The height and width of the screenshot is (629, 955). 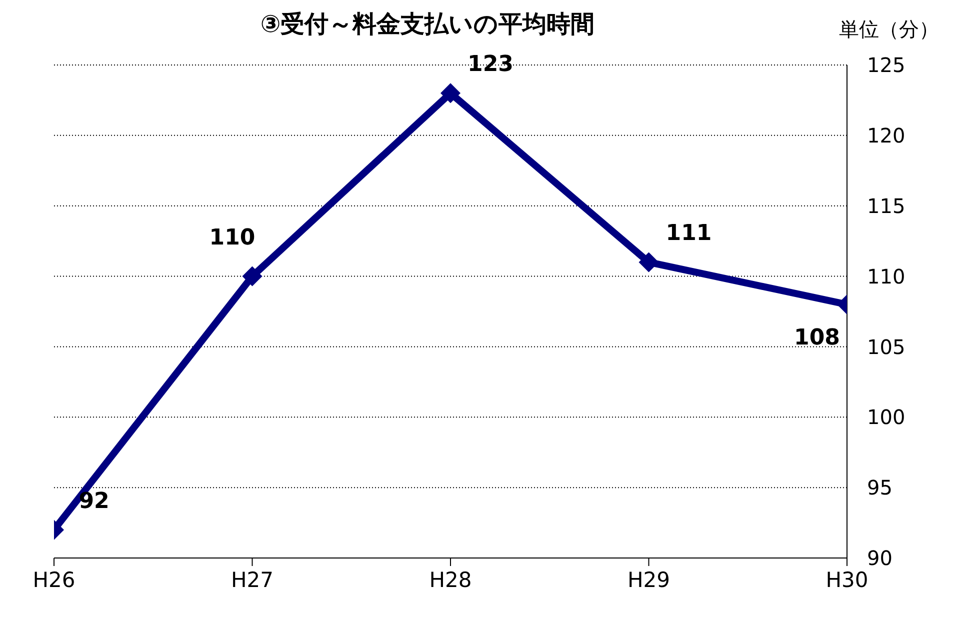 What do you see at coordinates (94, 501) in the screenshot?
I see `data-label: 92` at bounding box center [94, 501].